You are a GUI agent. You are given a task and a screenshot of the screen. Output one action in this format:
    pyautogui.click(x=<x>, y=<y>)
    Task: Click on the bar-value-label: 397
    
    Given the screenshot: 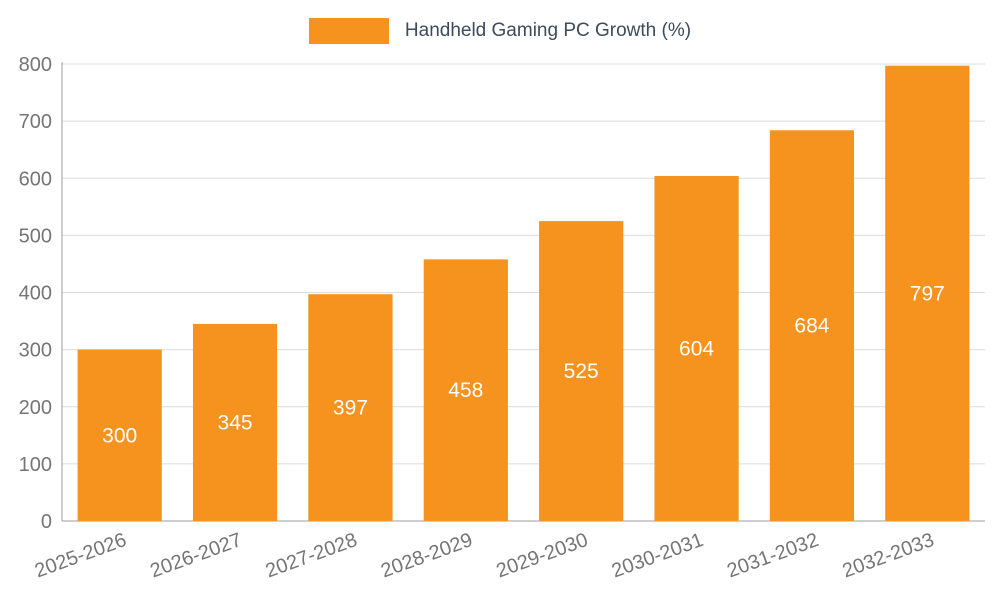 What is the action you would take?
    pyautogui.click(x=350, y=408)
    